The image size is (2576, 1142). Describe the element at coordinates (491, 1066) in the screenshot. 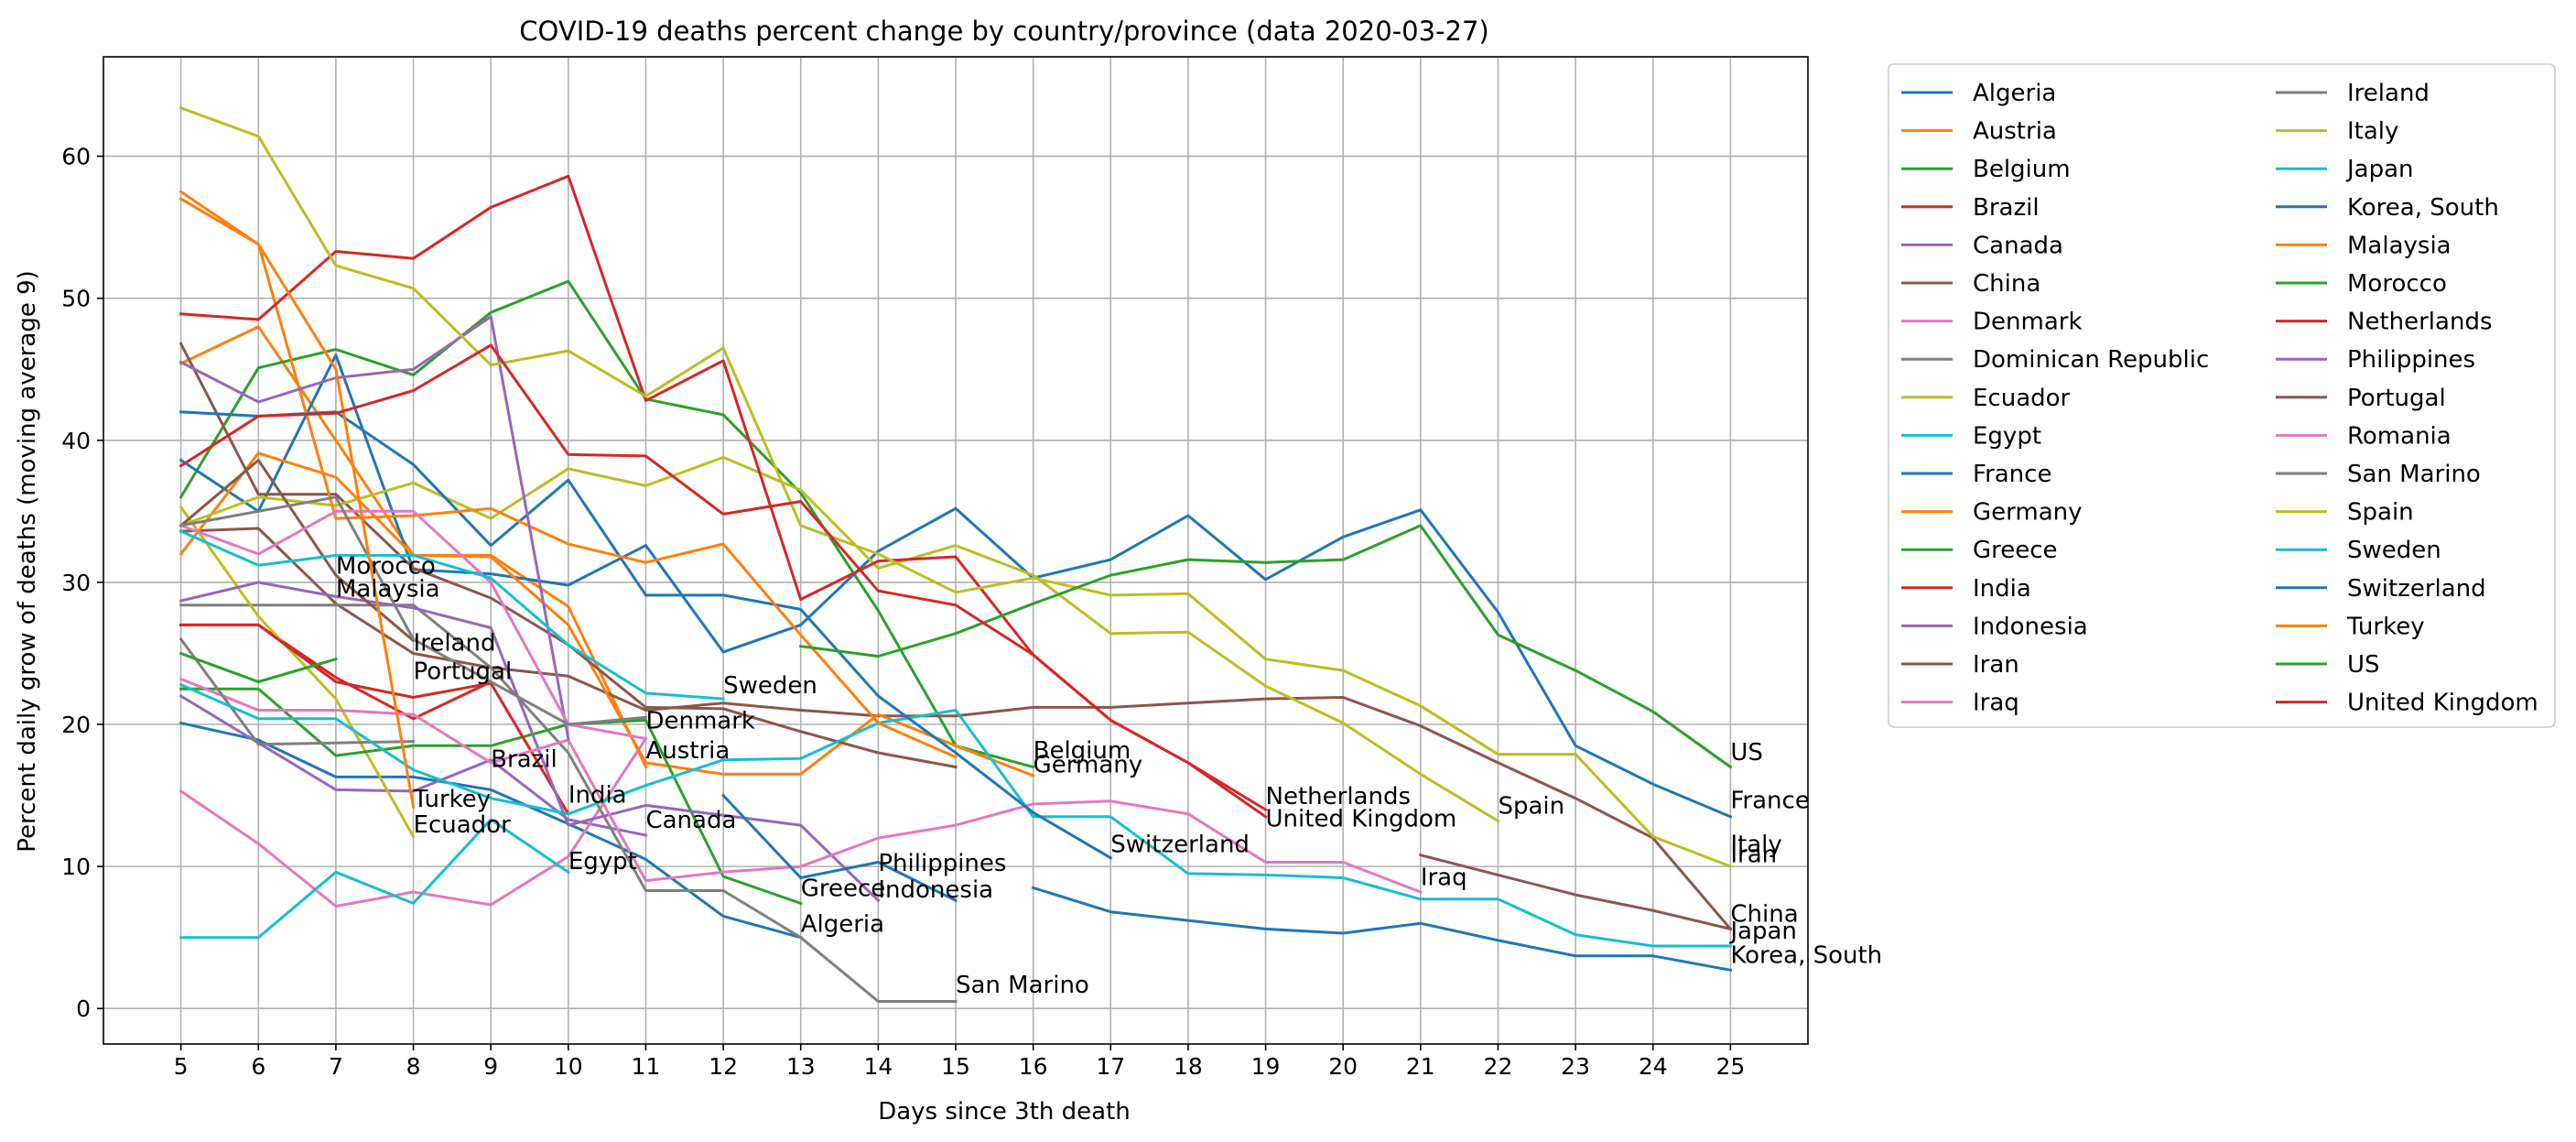

I see `x-tick-label: 9` at that location.